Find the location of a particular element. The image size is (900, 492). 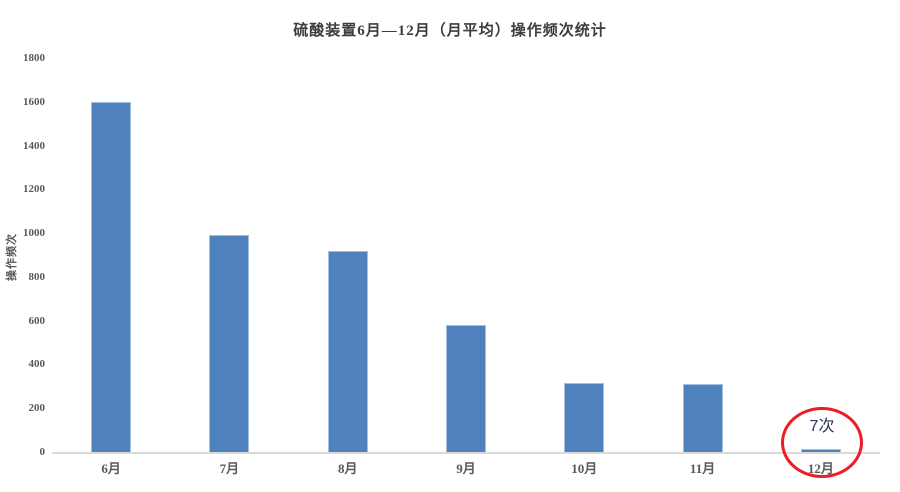

x-tick-6月: 6月 is located at coordinates (111, 468).